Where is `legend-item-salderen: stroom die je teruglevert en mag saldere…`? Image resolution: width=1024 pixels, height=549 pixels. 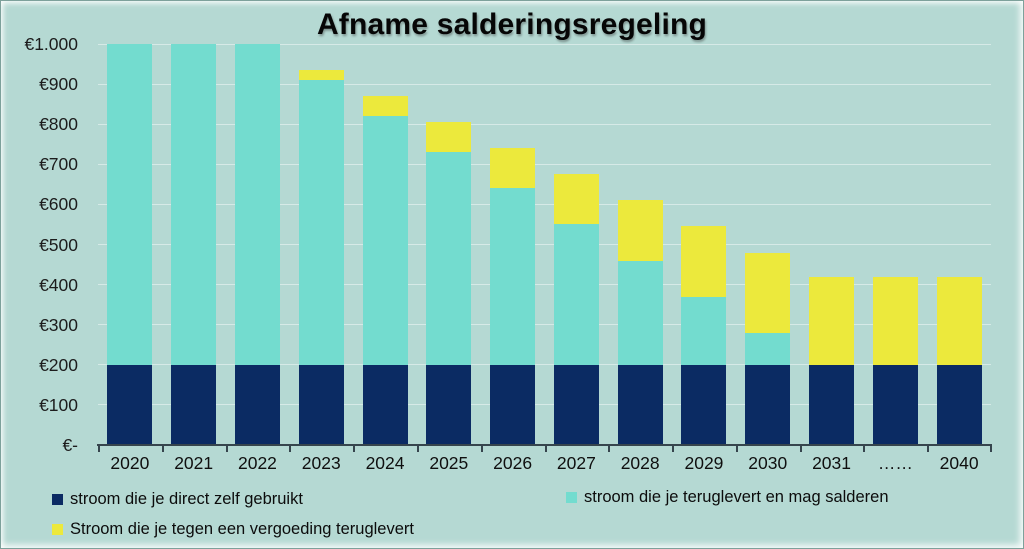
legend-item-salderen: stroom die je teruglevert en mag saldere… is located at coordinates (727, 497).